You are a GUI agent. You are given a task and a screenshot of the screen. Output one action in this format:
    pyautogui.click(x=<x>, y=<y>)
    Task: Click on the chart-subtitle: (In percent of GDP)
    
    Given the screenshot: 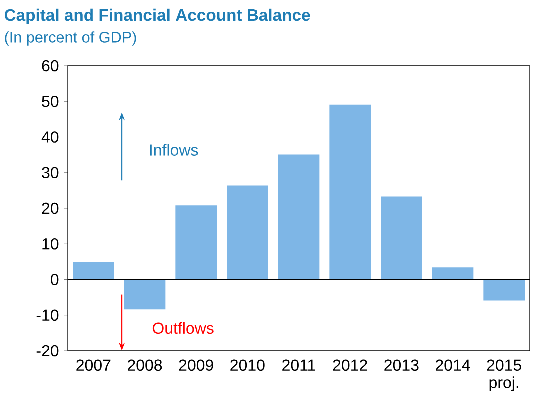 What is the action you would take?
    pyautogui.click(x=70, y=39)
    